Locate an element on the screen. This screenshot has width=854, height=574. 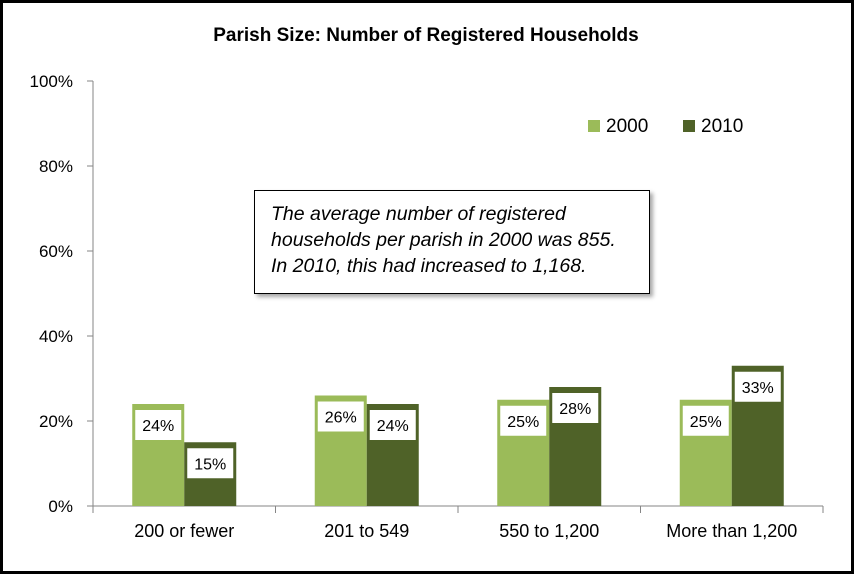
legend-swatch-2000 is located at coordinates (594, 126).